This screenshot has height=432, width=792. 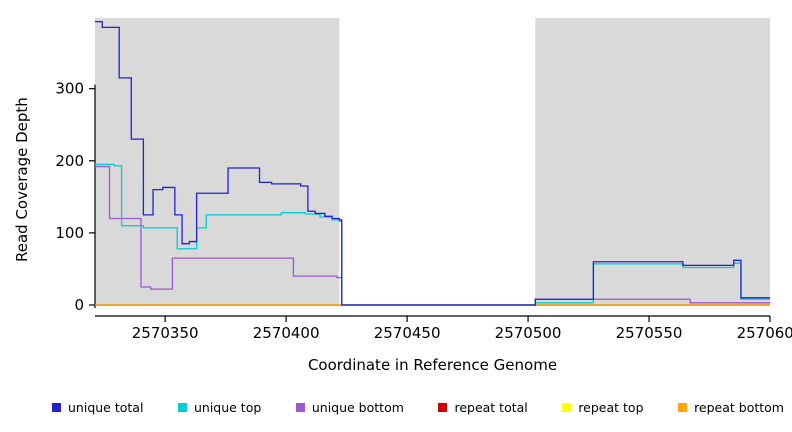 I want to click on x-tick-label: 2570500, so click(x=528, y=333).